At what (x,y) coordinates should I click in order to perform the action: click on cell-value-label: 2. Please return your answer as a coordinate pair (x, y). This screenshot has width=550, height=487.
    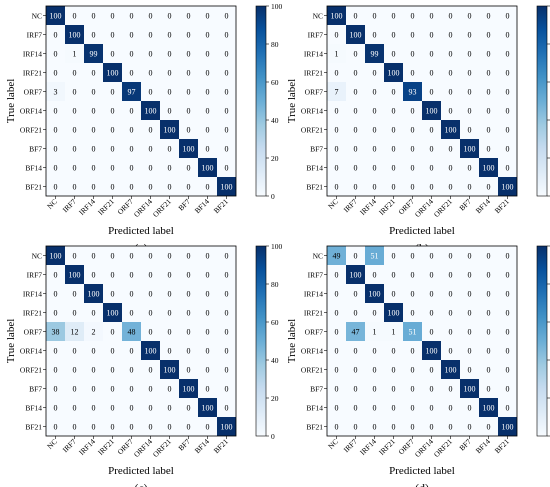
    Looking at the image, I should click on (94, 332).